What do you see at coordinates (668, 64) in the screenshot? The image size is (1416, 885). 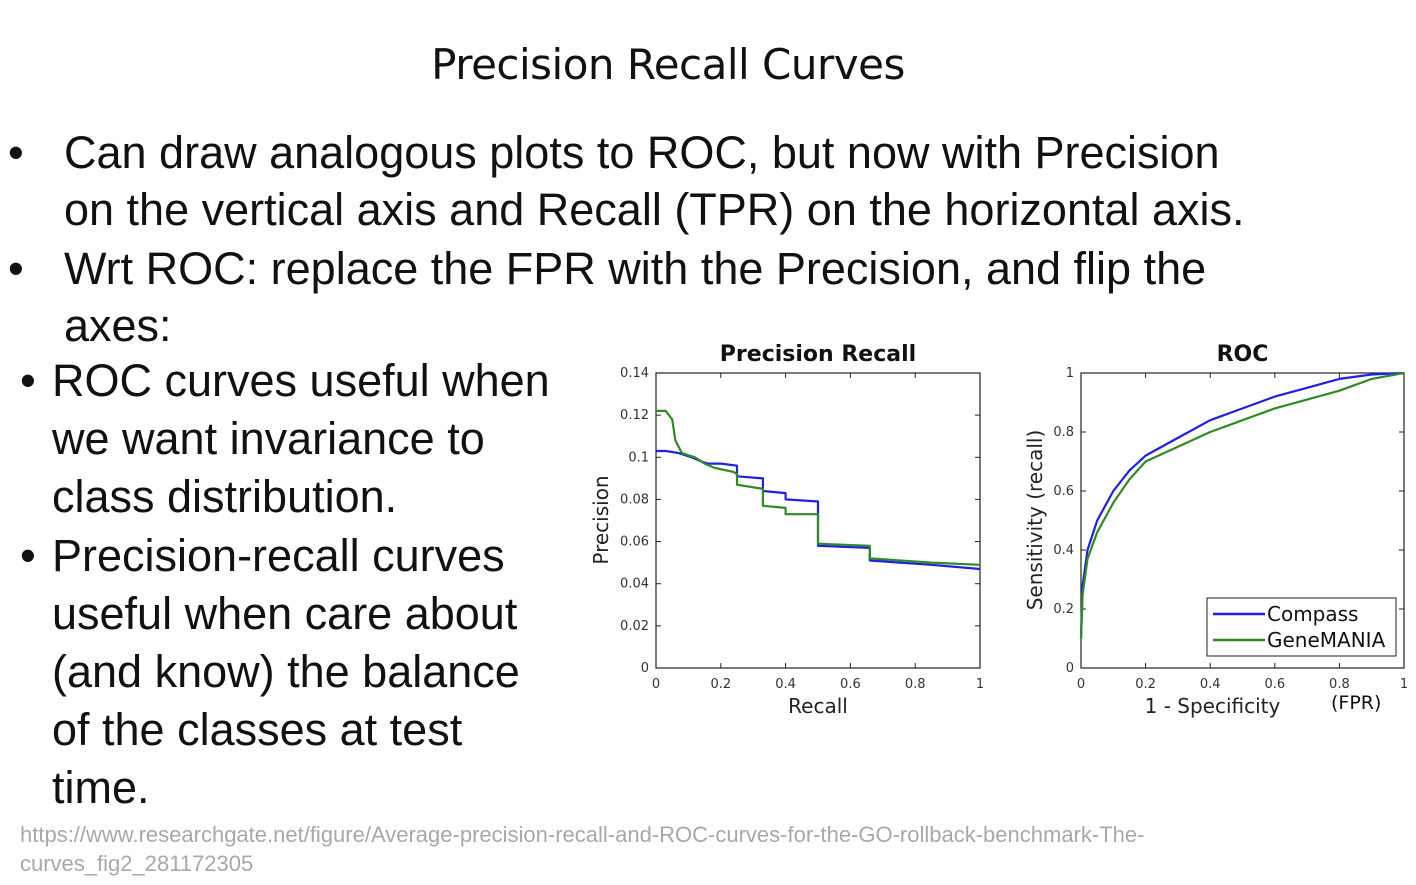 I see `slide-title: Precision Recall Curves` at bounding box center [668, 64].